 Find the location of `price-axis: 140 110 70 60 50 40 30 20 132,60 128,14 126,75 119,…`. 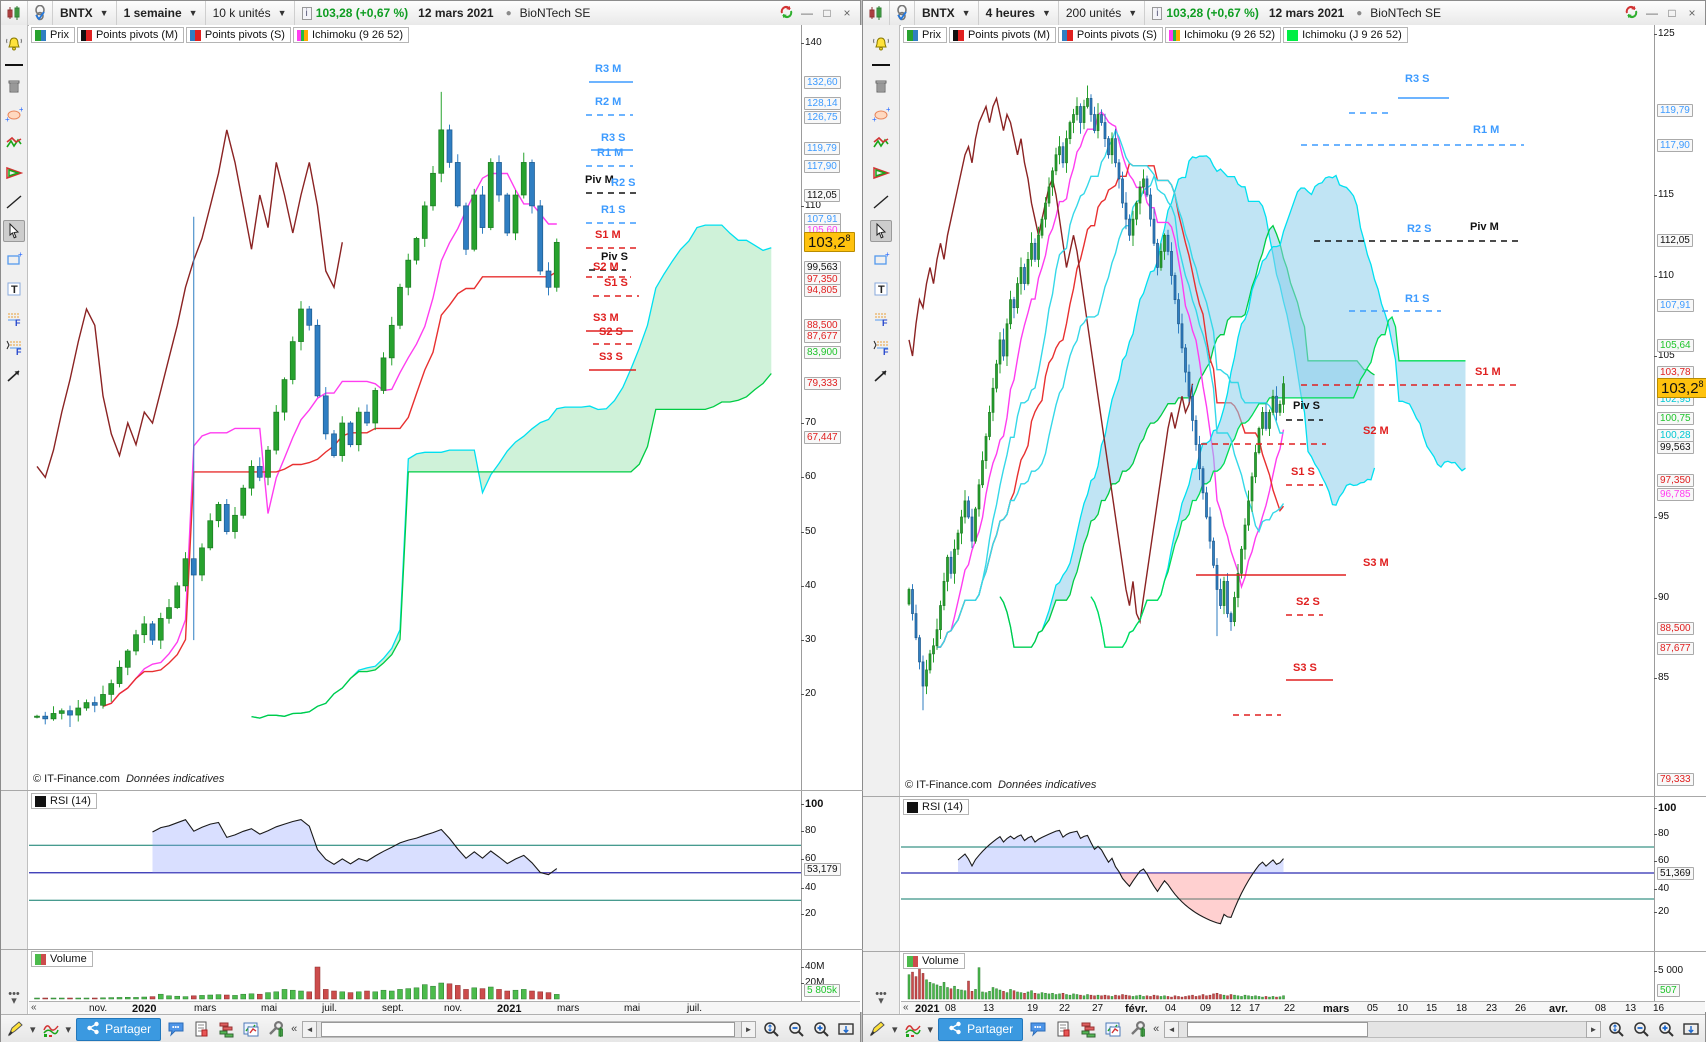

price-axis: 140 110 70 60 50 40 30 20 132,60 128,14 126,75 119,… is located at coordinates (831, 518).